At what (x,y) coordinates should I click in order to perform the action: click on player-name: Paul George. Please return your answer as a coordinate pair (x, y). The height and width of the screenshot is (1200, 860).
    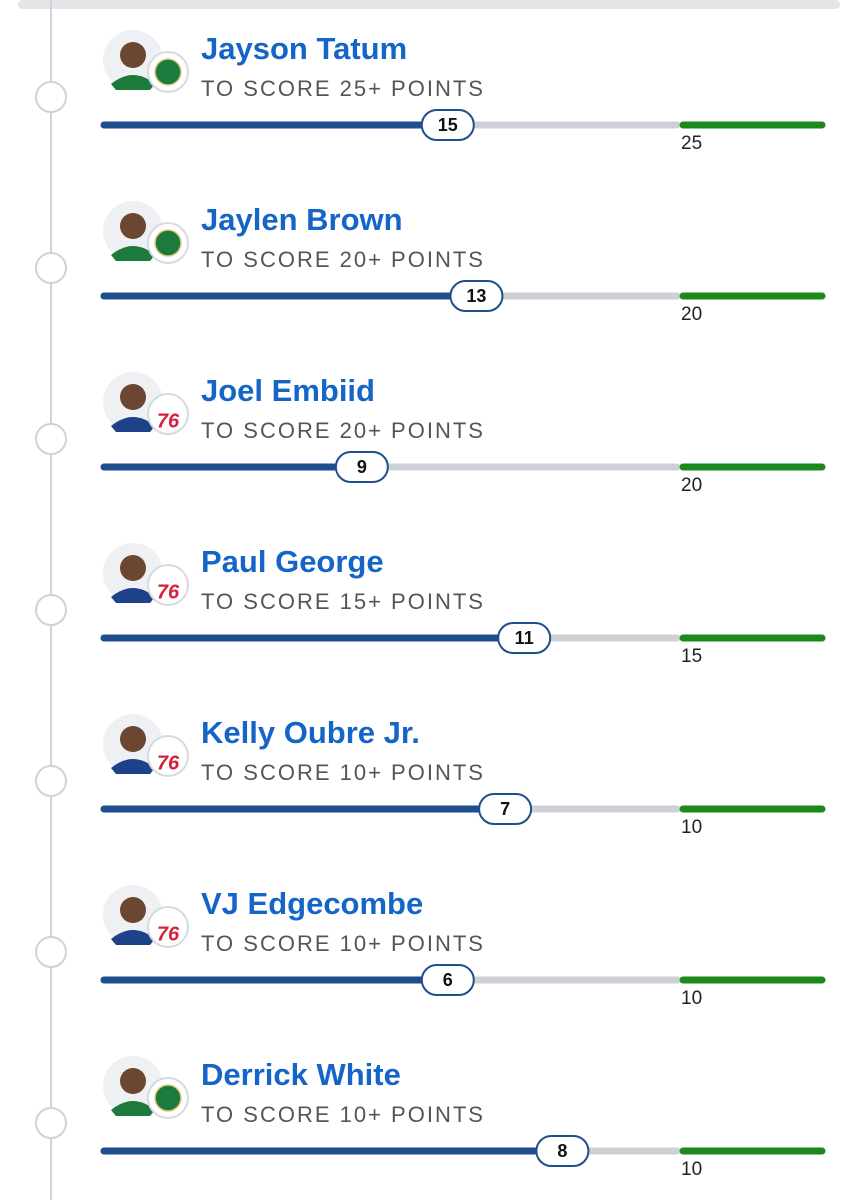
    Looking at the image, I should click on (292, 561).